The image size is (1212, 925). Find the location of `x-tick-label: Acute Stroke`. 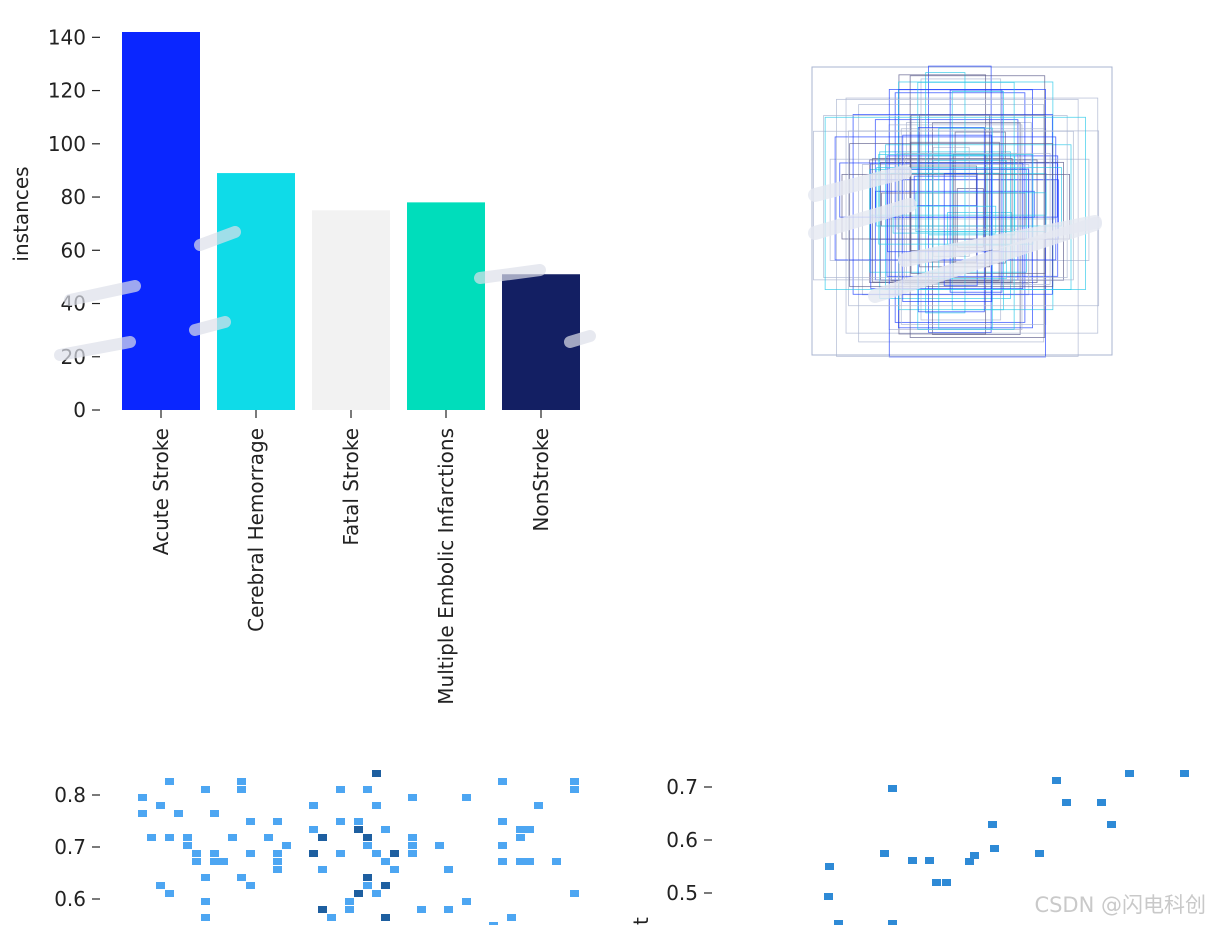

x-tick-label: Acute Stroke is located at coordinates (161, 491).